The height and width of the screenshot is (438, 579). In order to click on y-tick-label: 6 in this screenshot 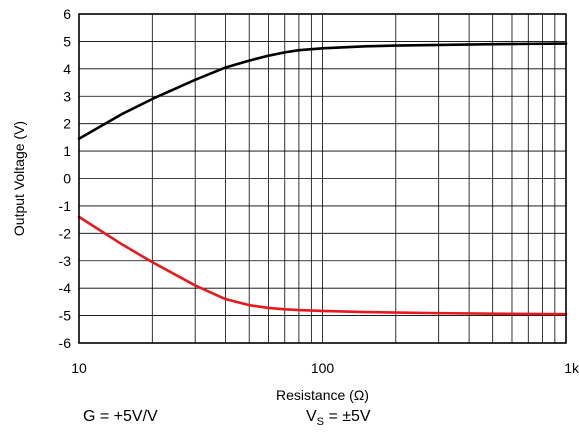, I will do `click(67, 14)`.